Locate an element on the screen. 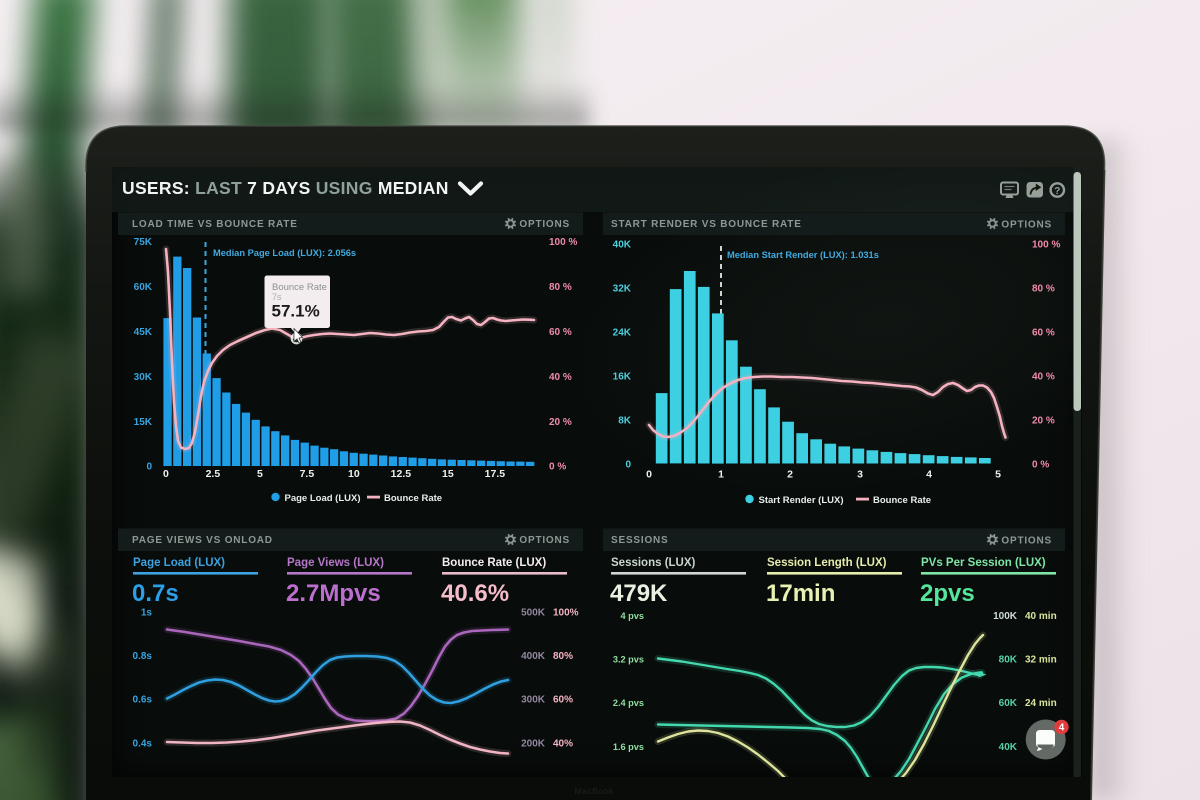  svg-text: 7s is located at coordinates (277, 297).